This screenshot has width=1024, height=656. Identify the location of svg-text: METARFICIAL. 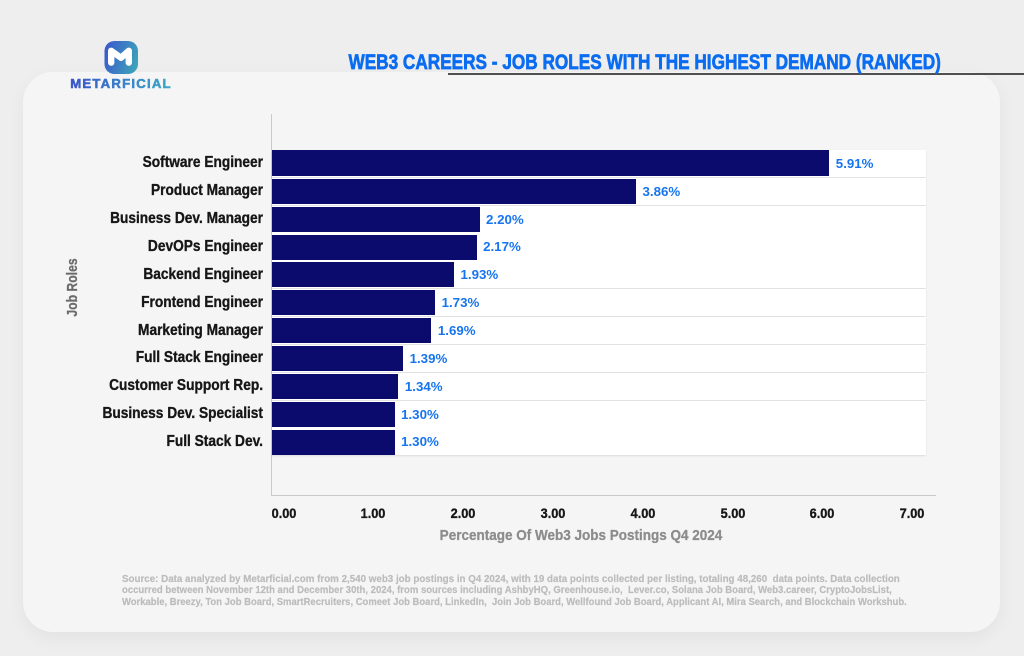
(121, 83).